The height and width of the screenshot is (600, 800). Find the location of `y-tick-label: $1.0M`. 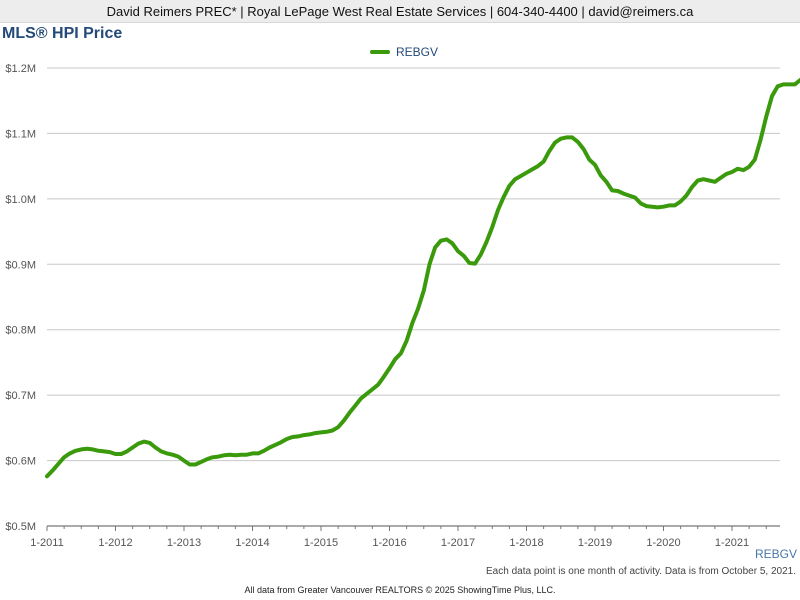

y-tick-label: $1.0M is located at coordinates (20, 200).